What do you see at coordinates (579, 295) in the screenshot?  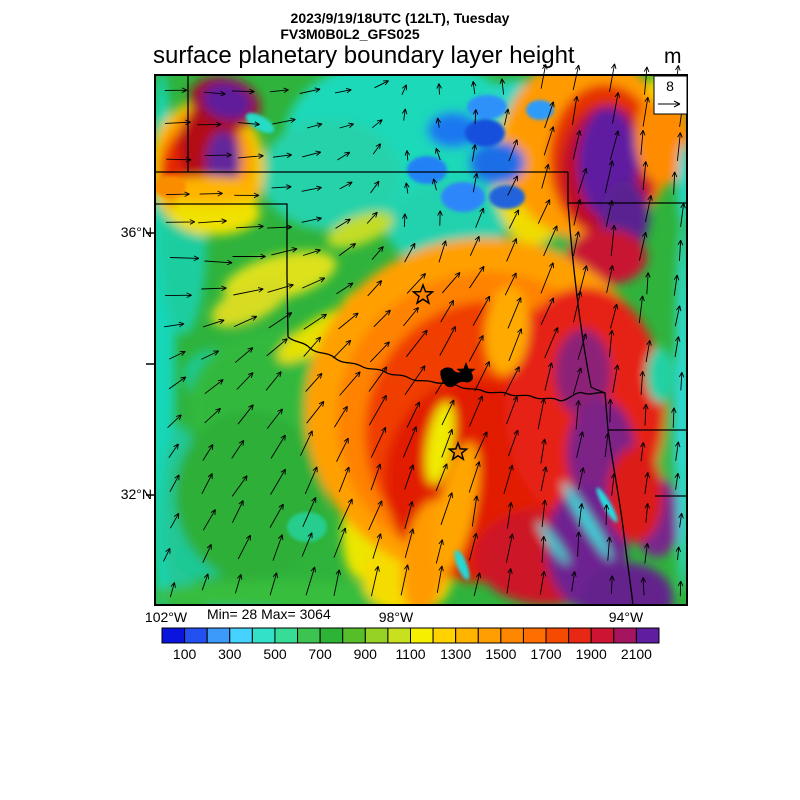 I see `arkansas-oklahoma-border` at bounding box center [579, 295].